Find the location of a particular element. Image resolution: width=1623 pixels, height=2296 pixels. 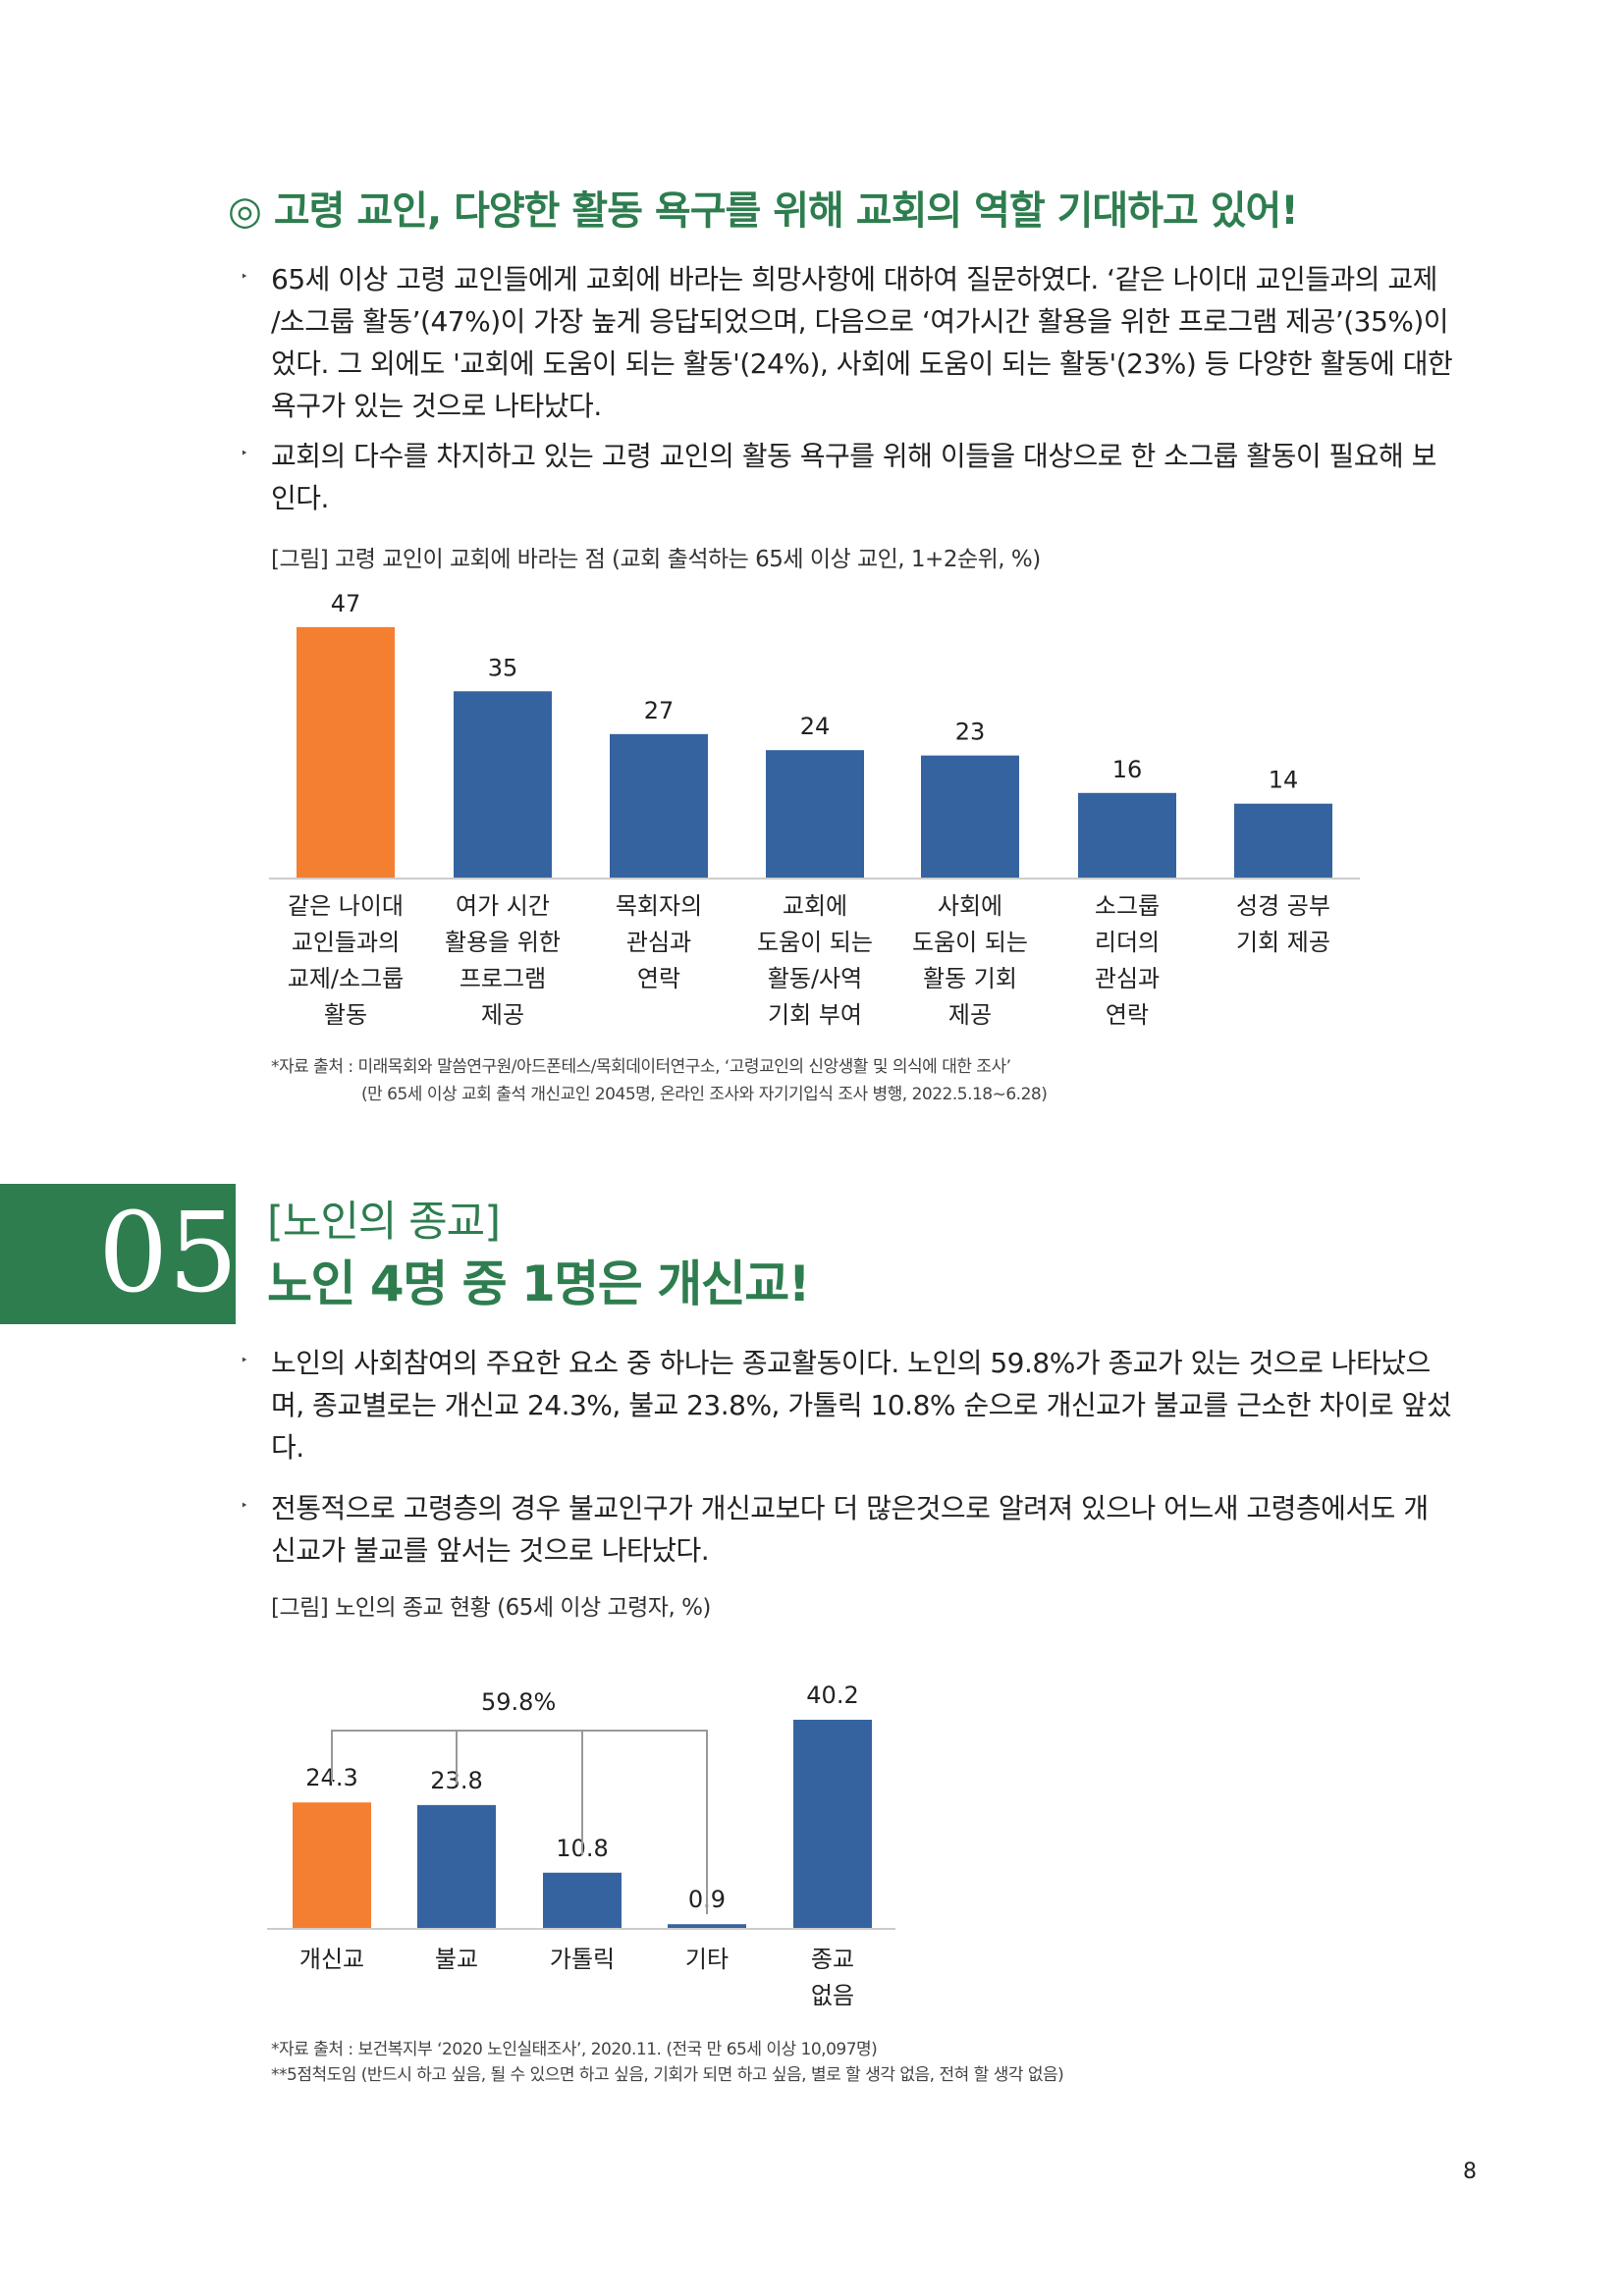

chart2-value-label: 23.8 is located at coordinates (456, 1780).